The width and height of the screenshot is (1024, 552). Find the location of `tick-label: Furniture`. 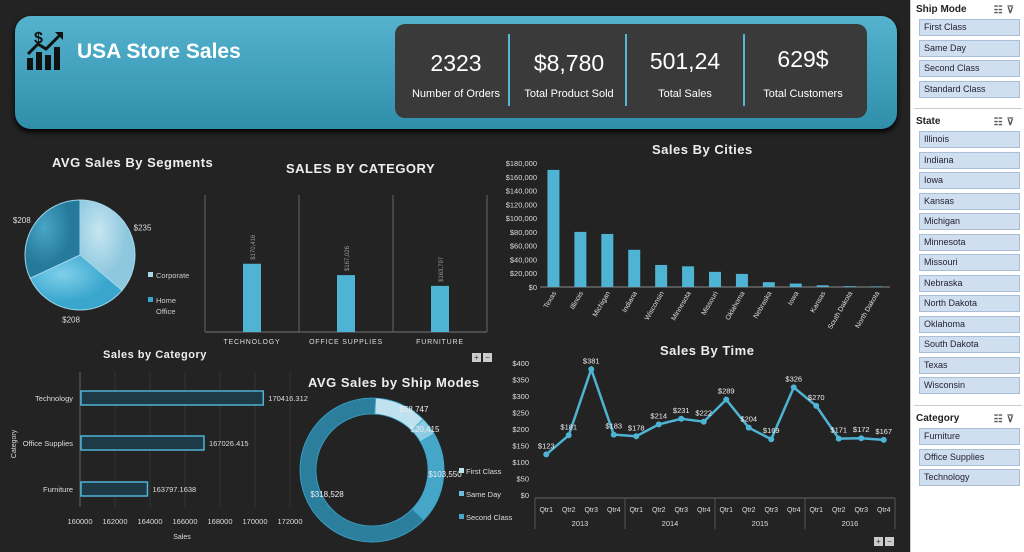

tick-label: Furniture is located at coordinates (58, 489).